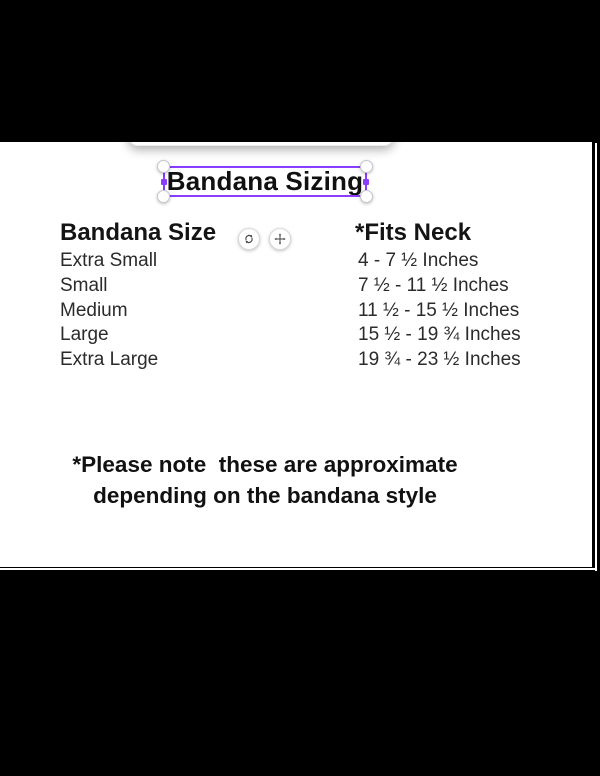 Image resolution: width=600 pixels, height=776 pixels. What do you see at coordinates (300, 286) in the screenshot?
I see `table-row: Small 7 ½ - 11 ½ Inches` at bounding box center [300, 286].